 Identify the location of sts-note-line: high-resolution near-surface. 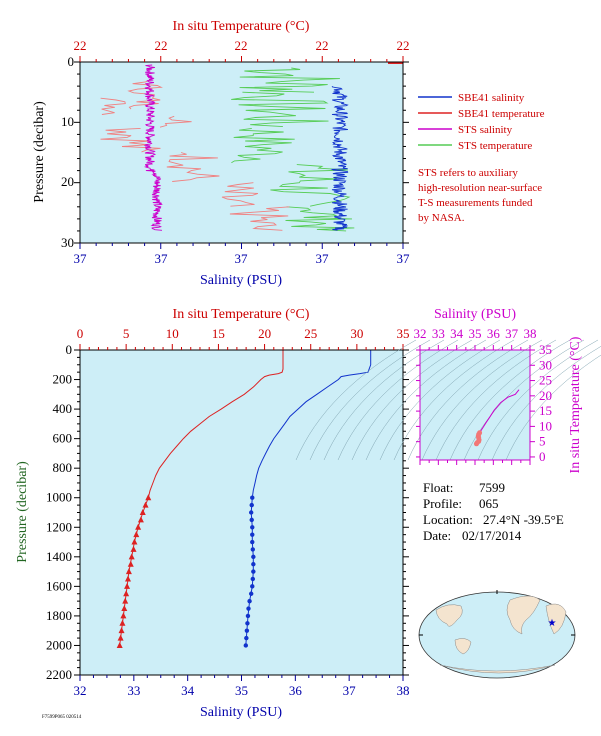
(480, 188).